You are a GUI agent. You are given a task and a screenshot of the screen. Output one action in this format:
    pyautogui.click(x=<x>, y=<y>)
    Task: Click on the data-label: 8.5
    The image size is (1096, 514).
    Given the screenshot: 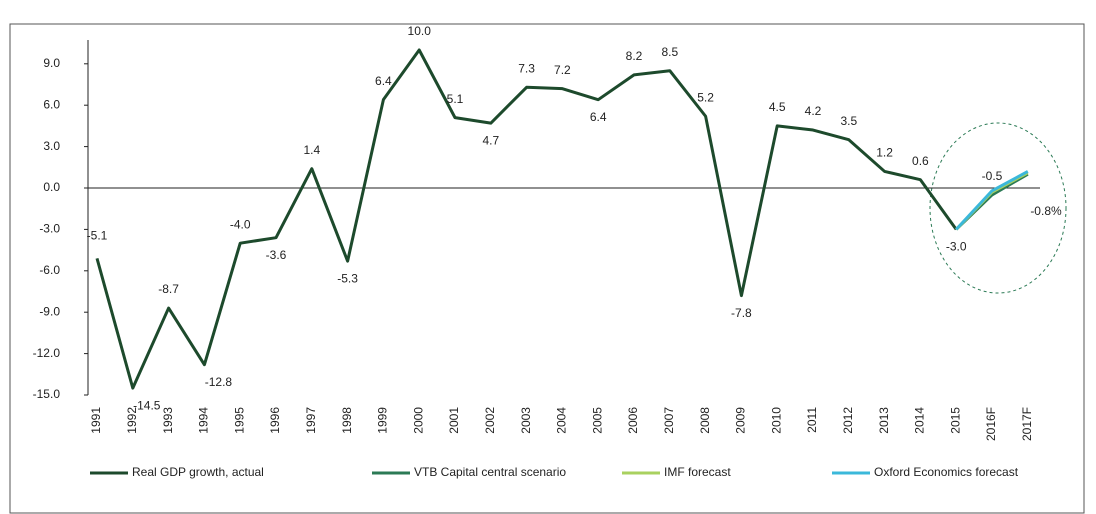 What is the action you would take?
    pyautogui.click(x=669, y=52)
    